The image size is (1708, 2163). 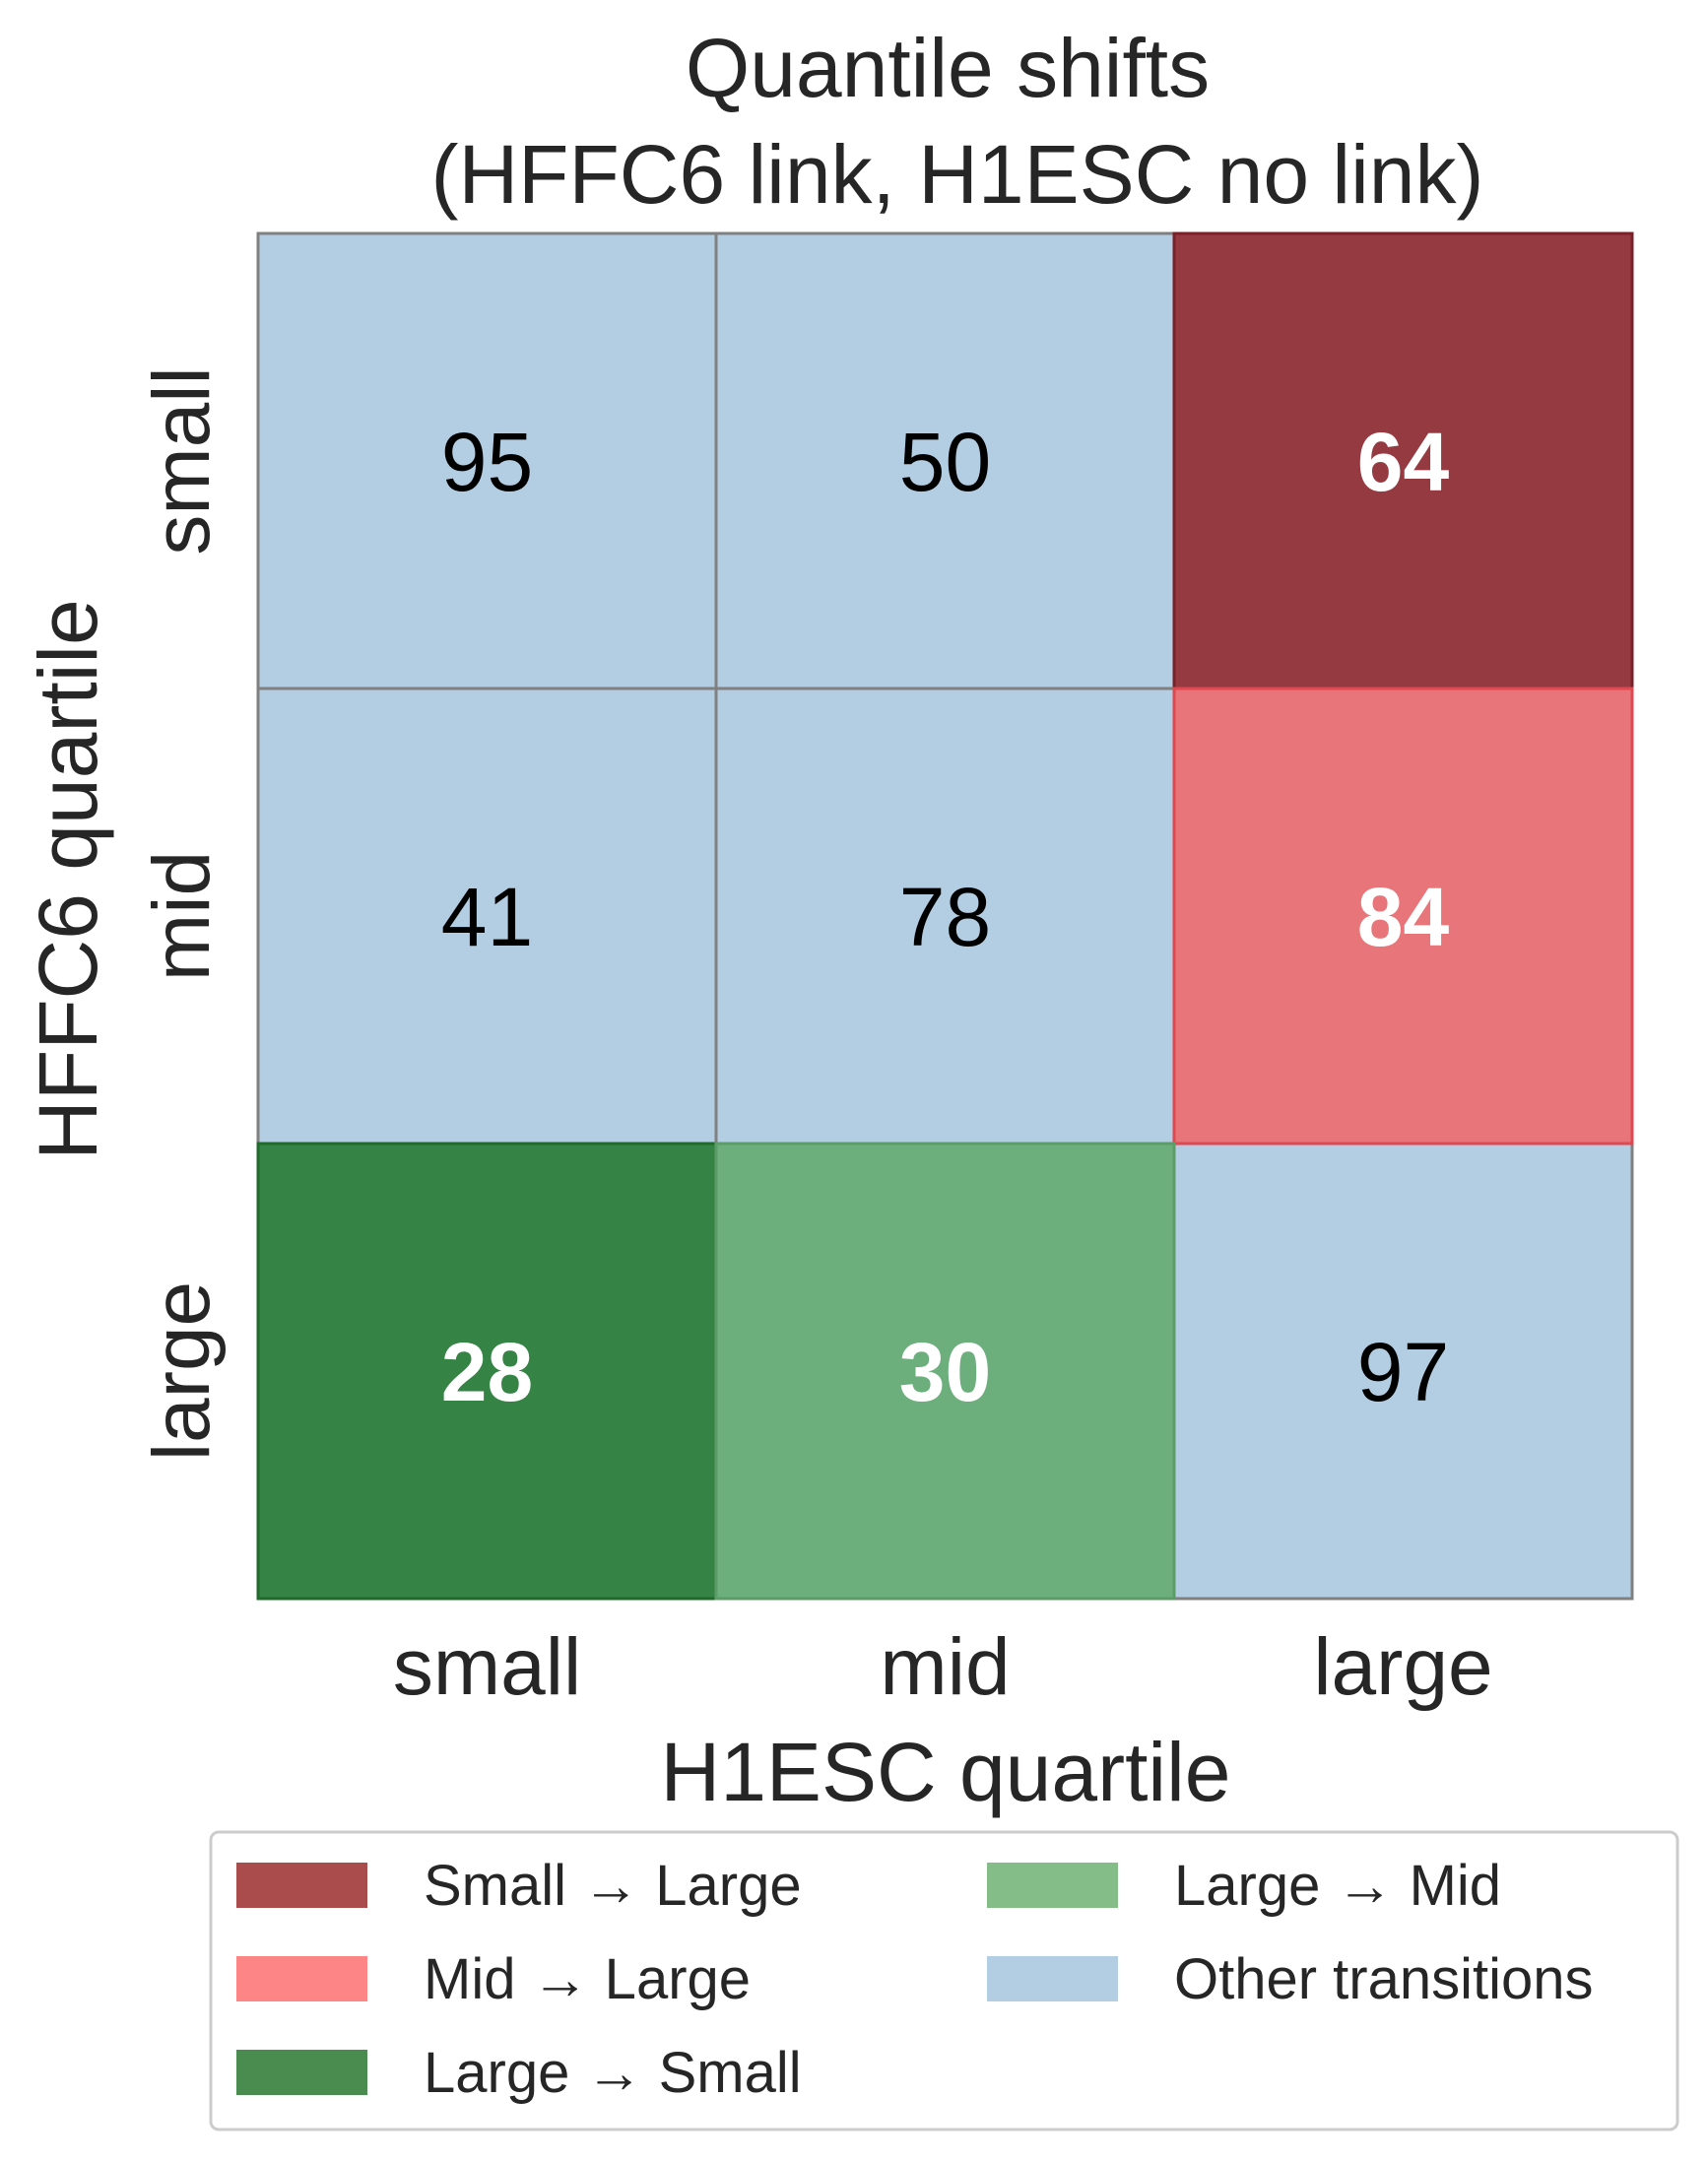 I want to click on legend-frame, so click(x=944, y=1981).